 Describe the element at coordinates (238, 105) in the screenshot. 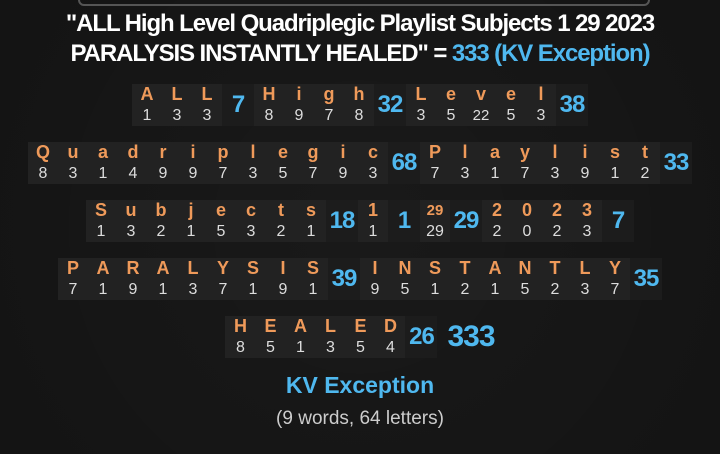

I see `word-total: 7` at that location.